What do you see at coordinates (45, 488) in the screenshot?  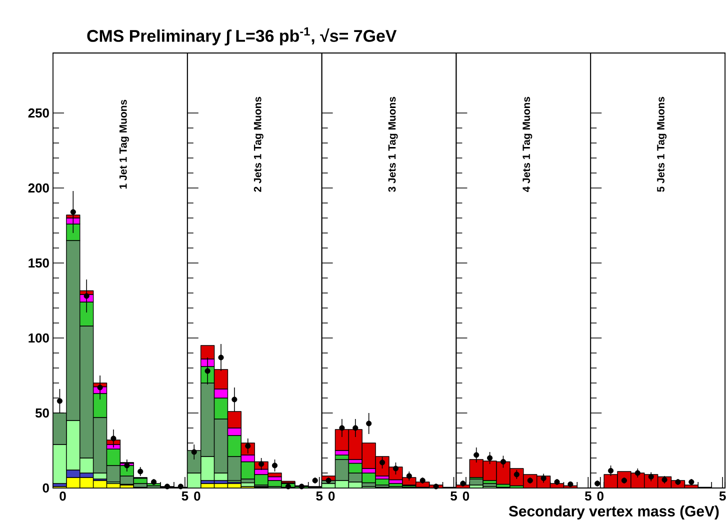 I see `y-tick-label: 0` at bounding box center [45, 488].